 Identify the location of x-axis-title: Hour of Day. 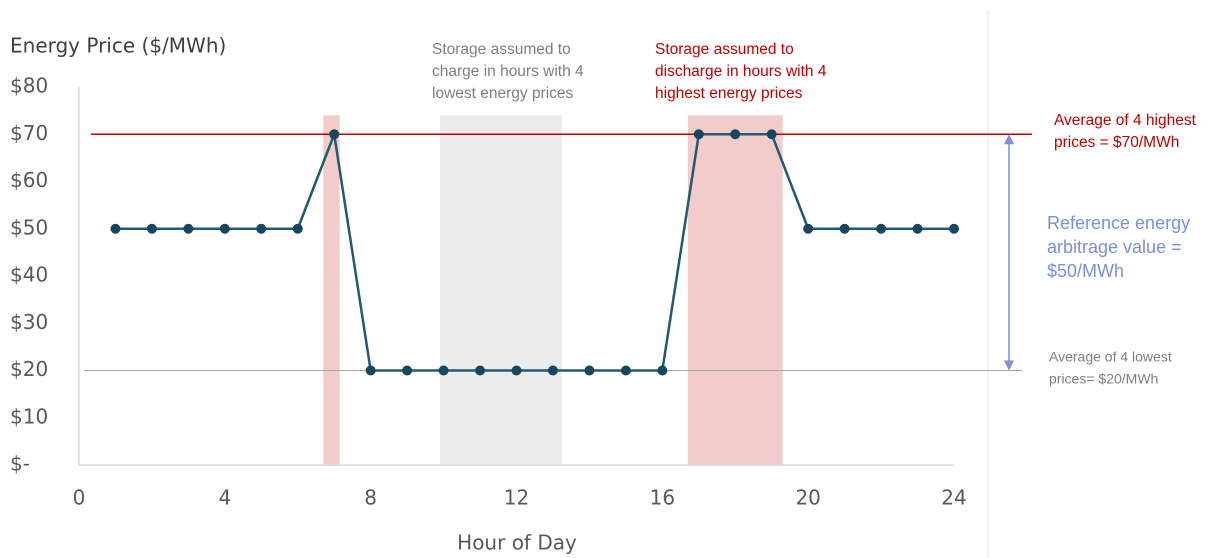
(517, 543).